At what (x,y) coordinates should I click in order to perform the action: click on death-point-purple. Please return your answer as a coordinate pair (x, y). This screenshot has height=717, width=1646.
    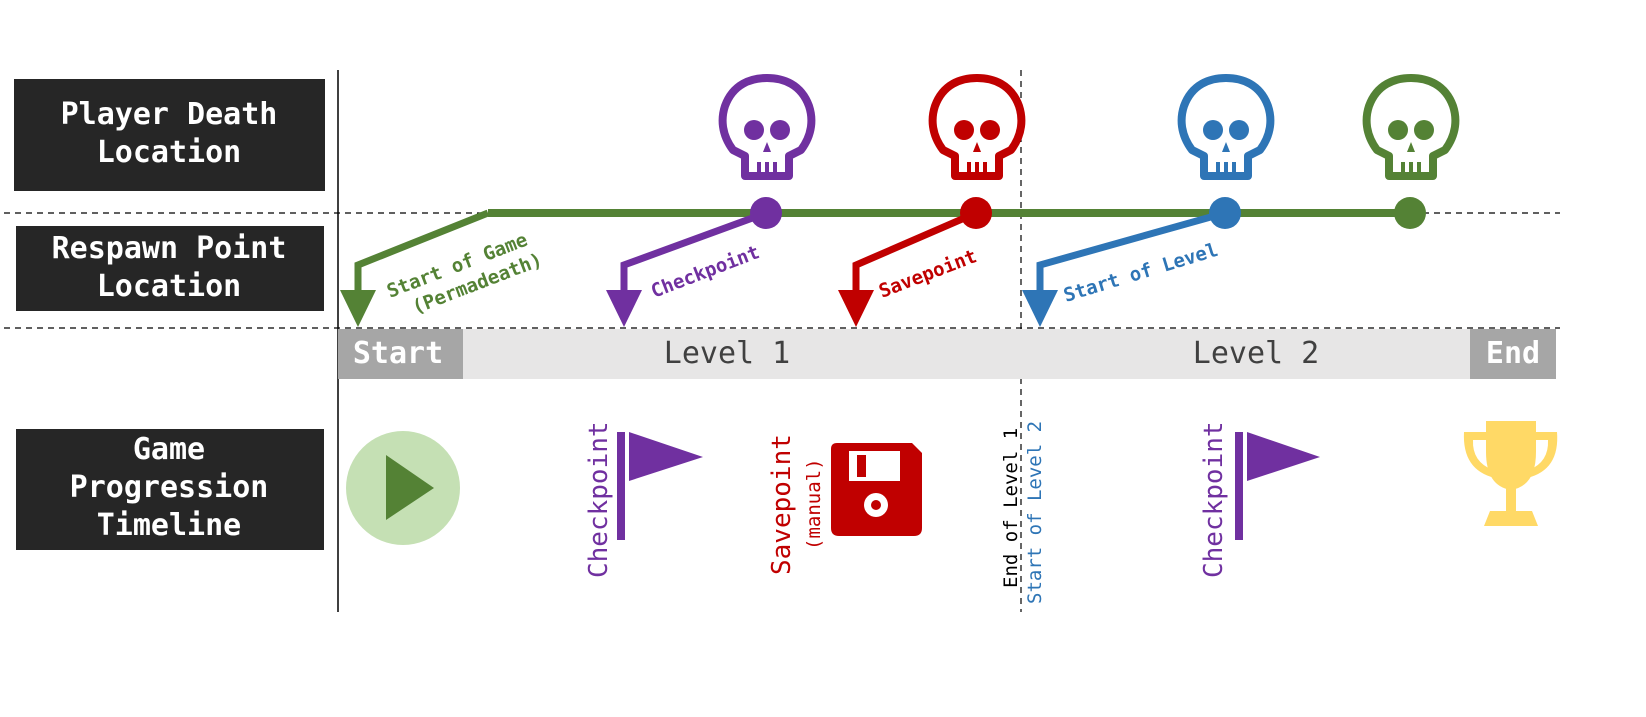
    Looking at the image, I should click on (766, 213).